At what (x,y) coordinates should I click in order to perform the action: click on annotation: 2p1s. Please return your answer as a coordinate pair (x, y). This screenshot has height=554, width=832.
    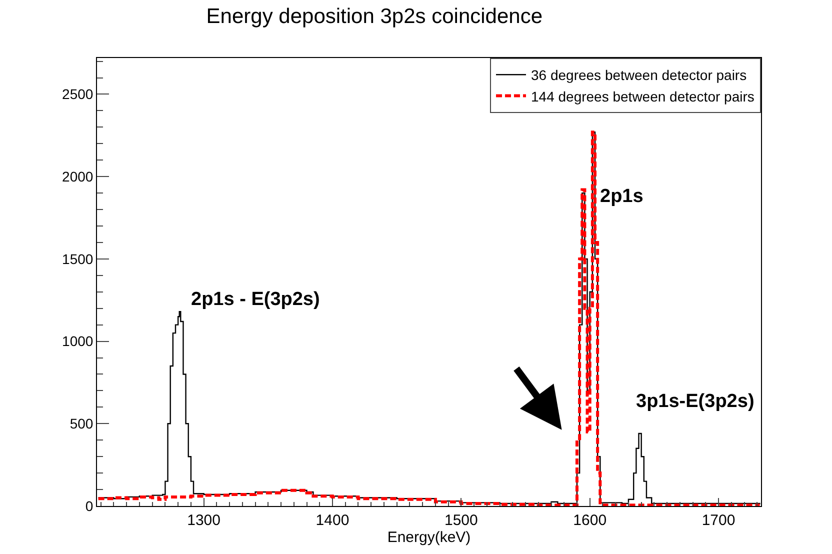
    Looking at the image, I should click on (622, 196).